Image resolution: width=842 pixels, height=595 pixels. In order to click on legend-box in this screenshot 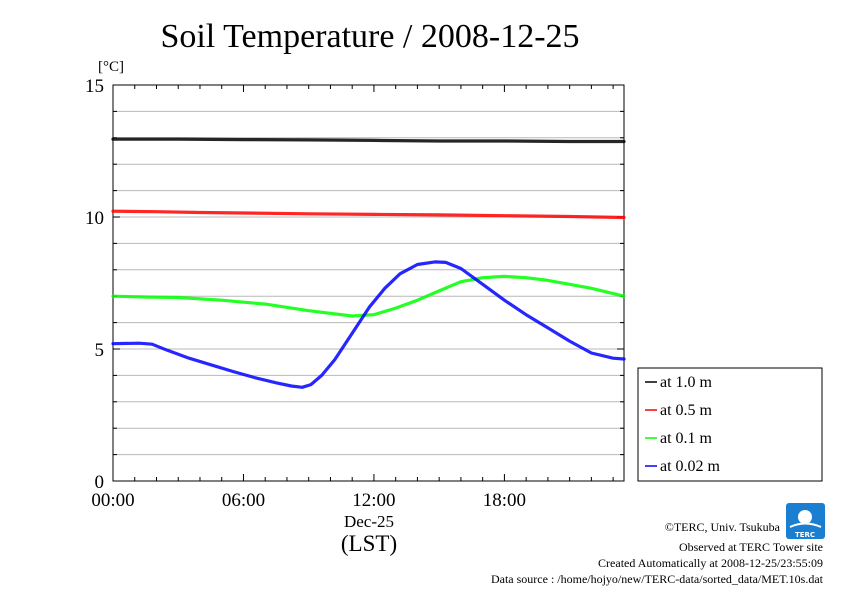, I will do `click(730, 424)`.